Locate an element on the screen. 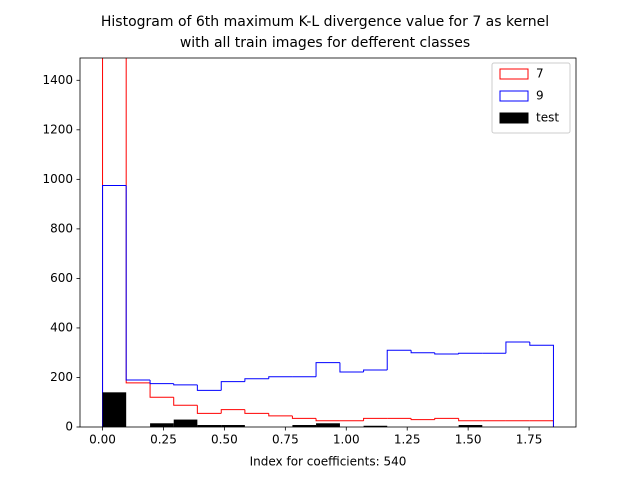  y-tick-label: 1400 is located at coordinates (57, 80).